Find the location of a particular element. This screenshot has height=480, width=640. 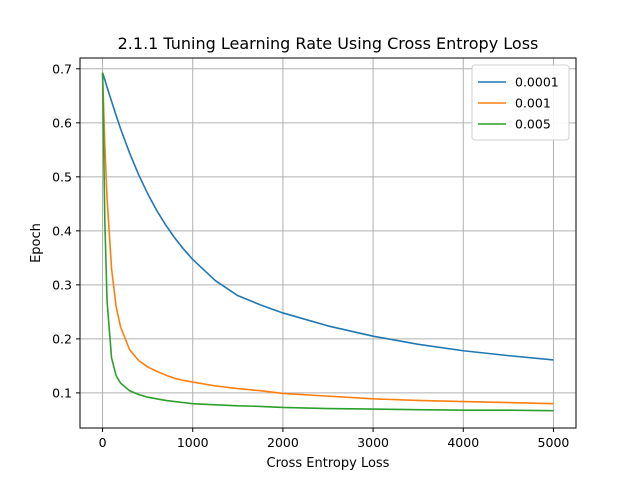

x-tick-label: 1000 is located at coordinates (193, 442).